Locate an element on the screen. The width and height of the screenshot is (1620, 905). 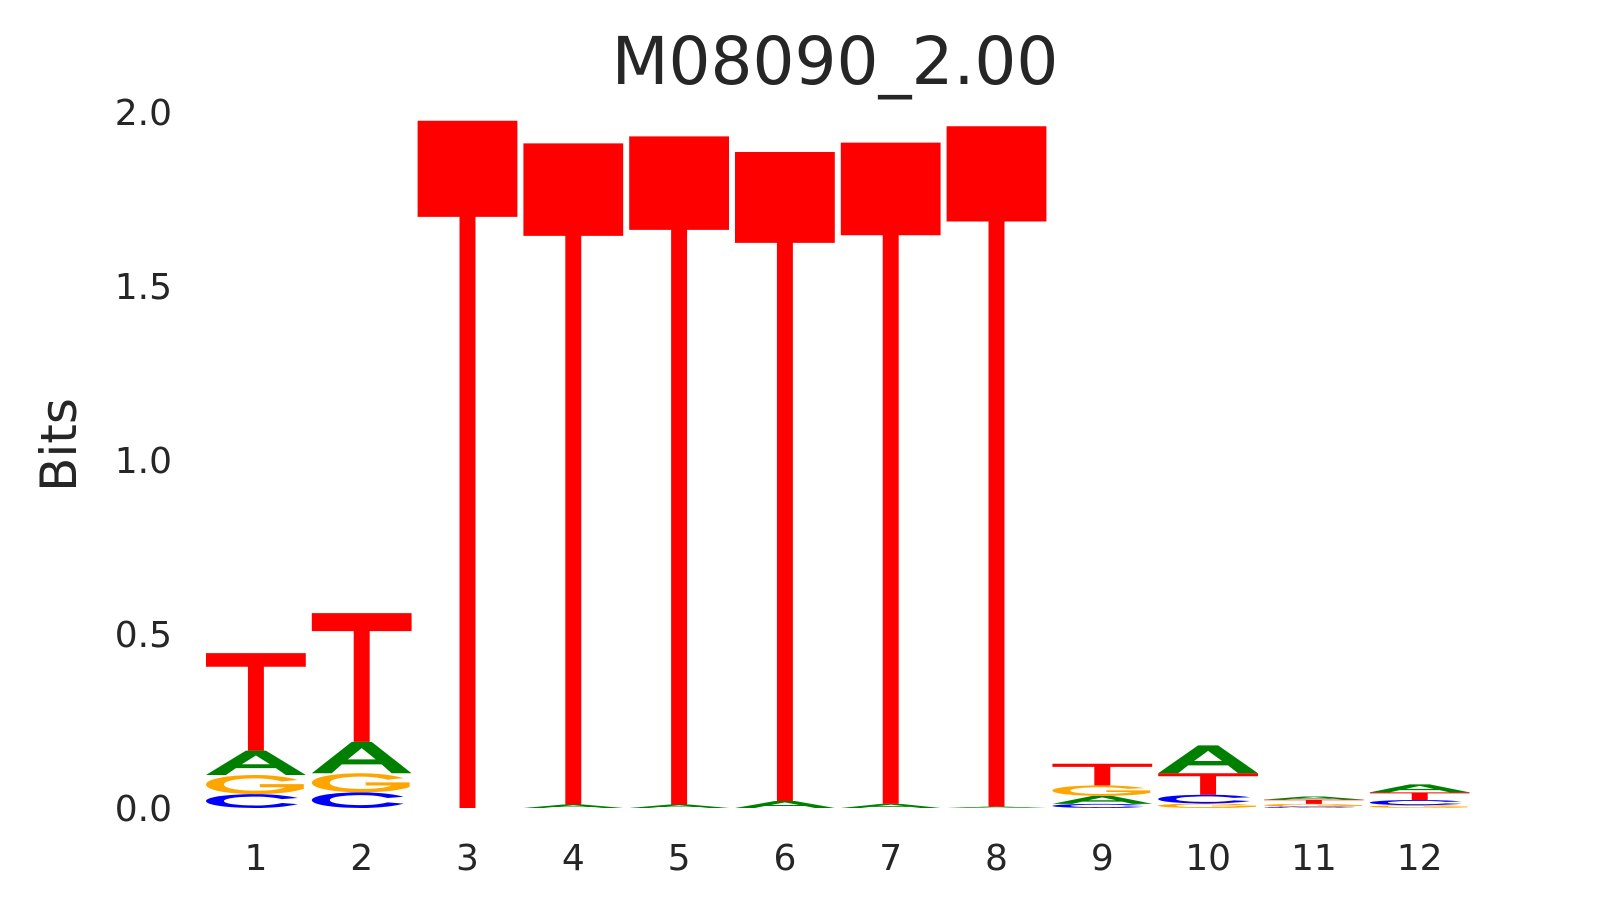
x-tick-label: 6 is located at coordinates (784, 858).